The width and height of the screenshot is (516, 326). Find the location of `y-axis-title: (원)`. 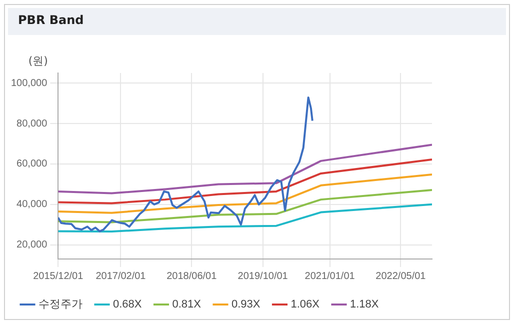

y-axis-title: (원) is located at coordinates (38, 61).